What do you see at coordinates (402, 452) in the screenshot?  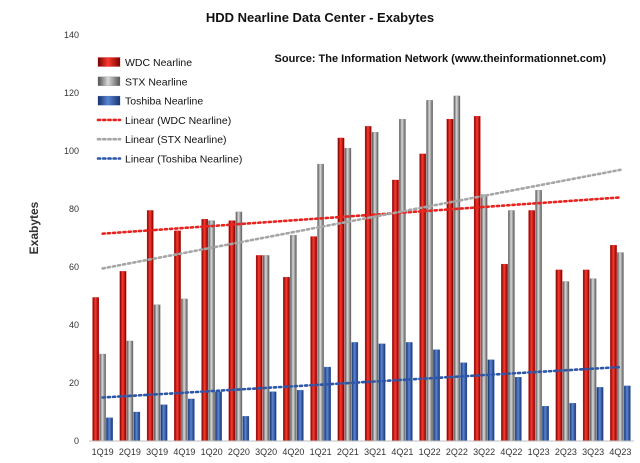 I see `x-tick-label: 4Q21` at bounding box center [402, 452].